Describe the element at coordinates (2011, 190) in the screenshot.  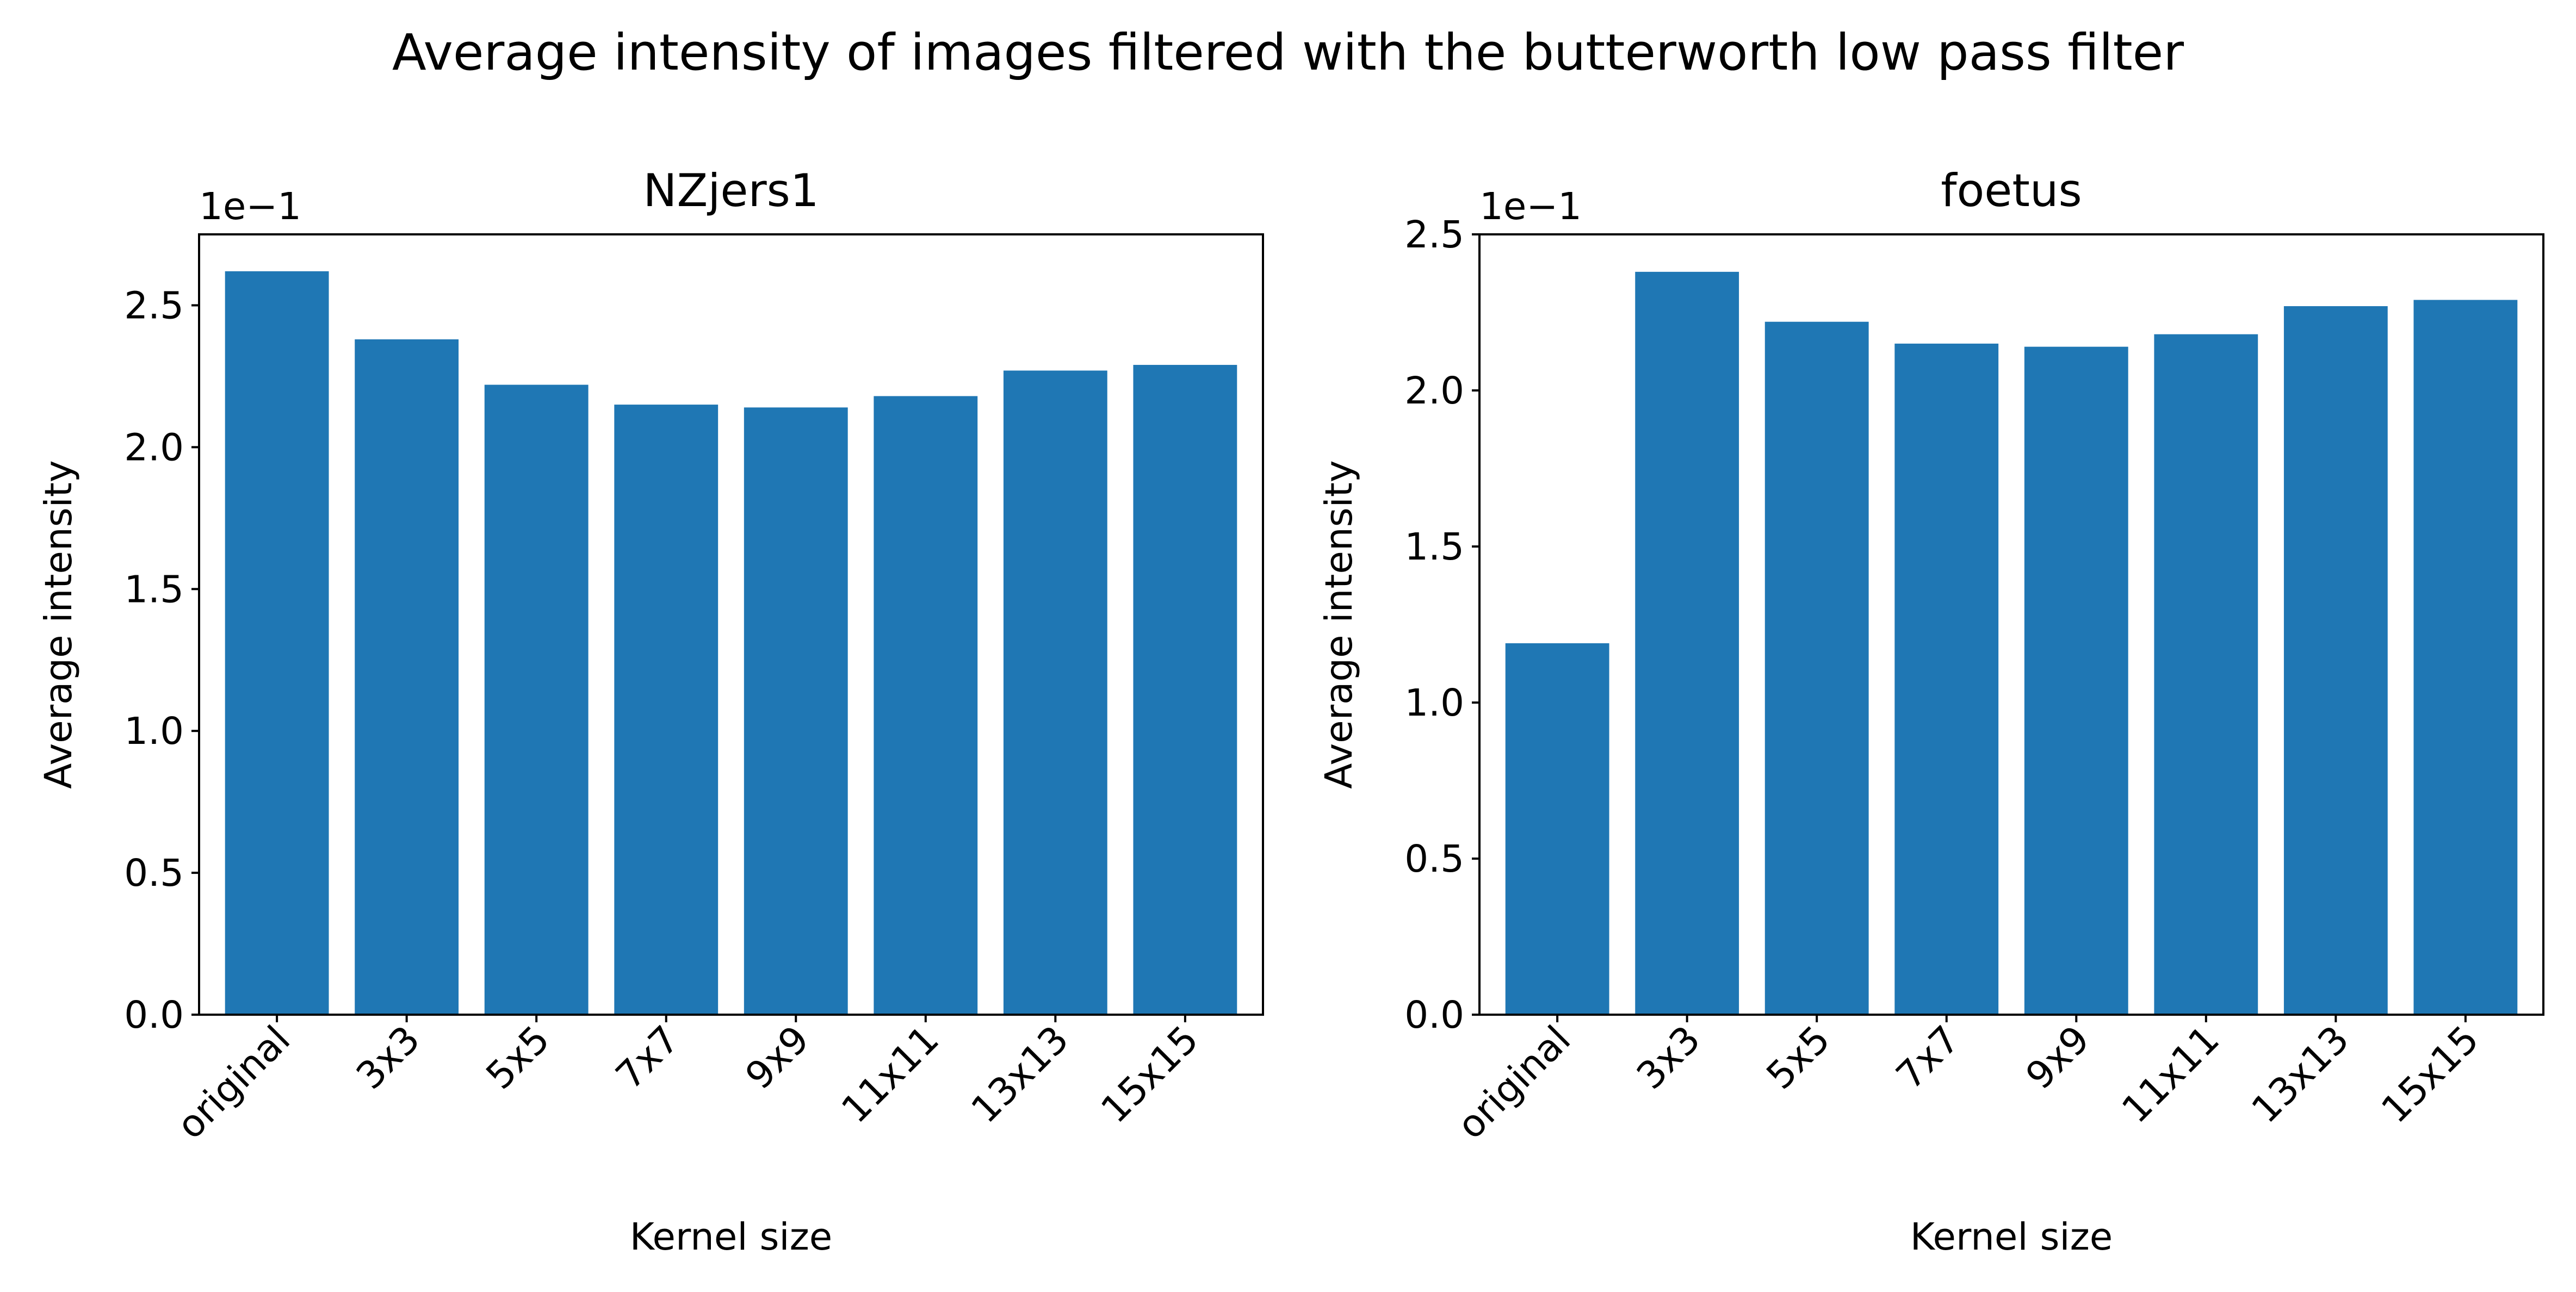
I see `subplot-title: foetus` at that location.